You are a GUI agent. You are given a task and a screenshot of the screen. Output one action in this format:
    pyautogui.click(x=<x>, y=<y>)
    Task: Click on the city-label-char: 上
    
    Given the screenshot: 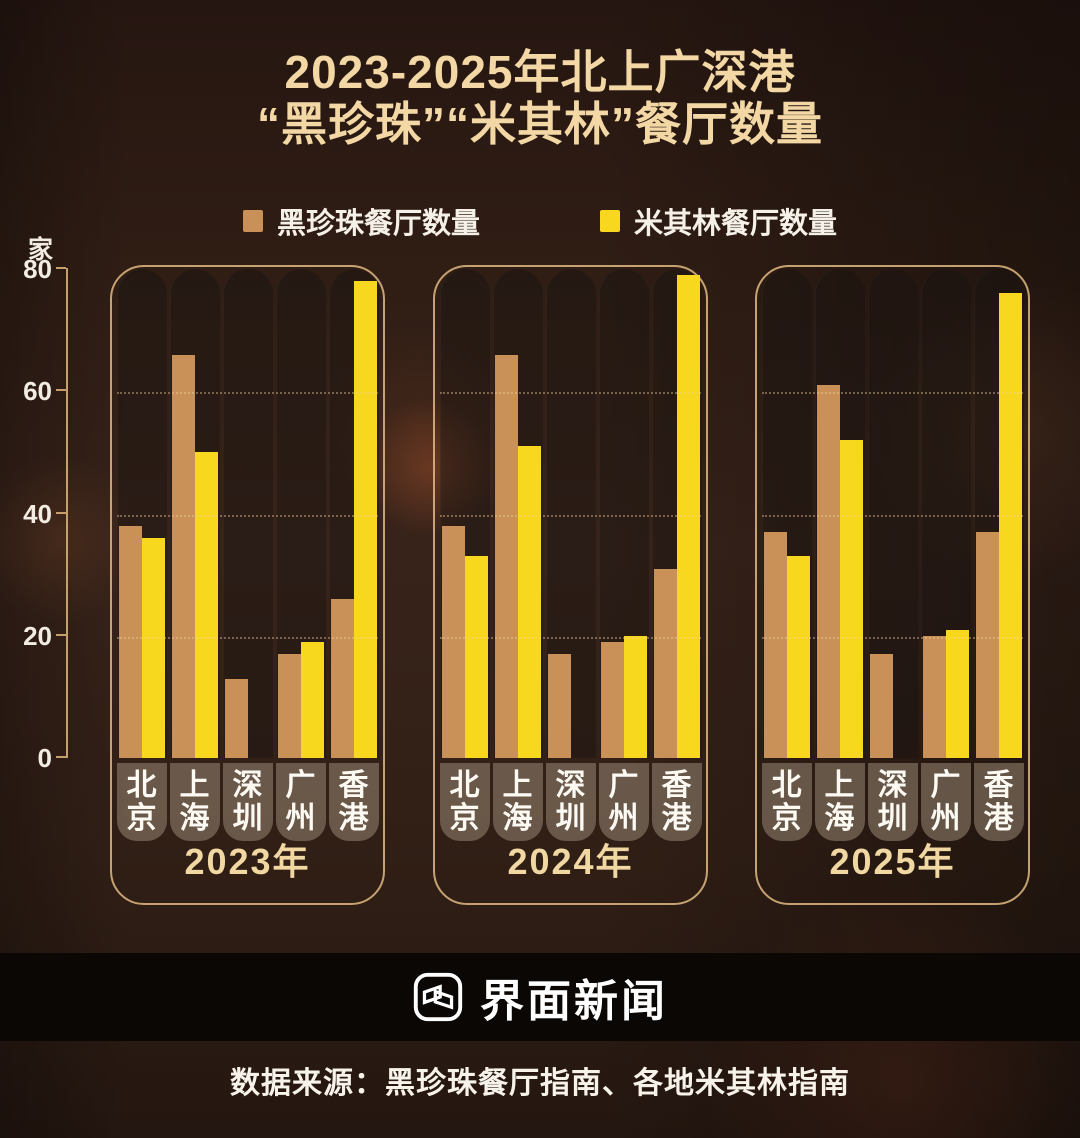 What is the action you would take?
    pyautogui.click(x=839, y=785)
    